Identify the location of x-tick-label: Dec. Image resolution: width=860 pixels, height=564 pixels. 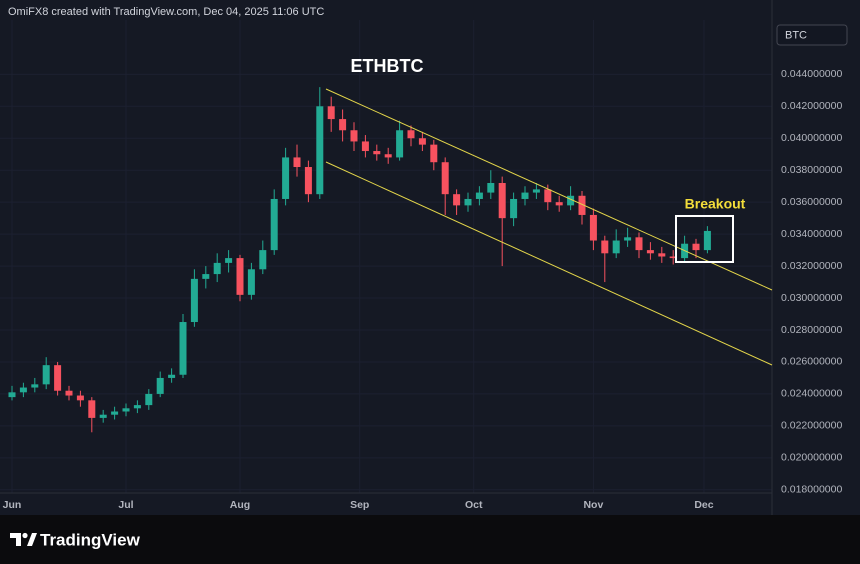
(703, 505).